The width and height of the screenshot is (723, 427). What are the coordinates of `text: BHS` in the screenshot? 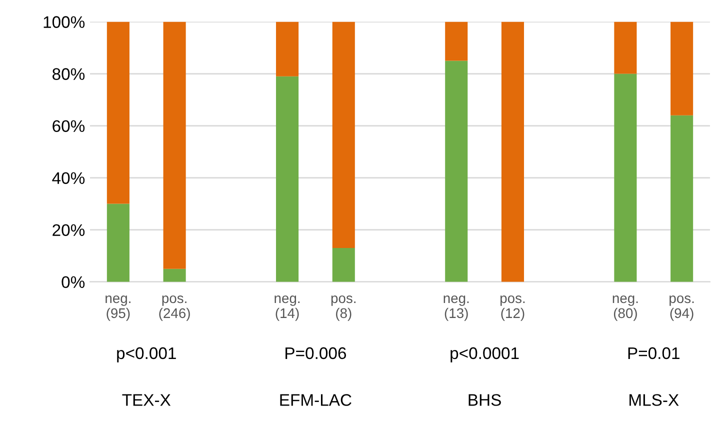 It's located at (484, 400).